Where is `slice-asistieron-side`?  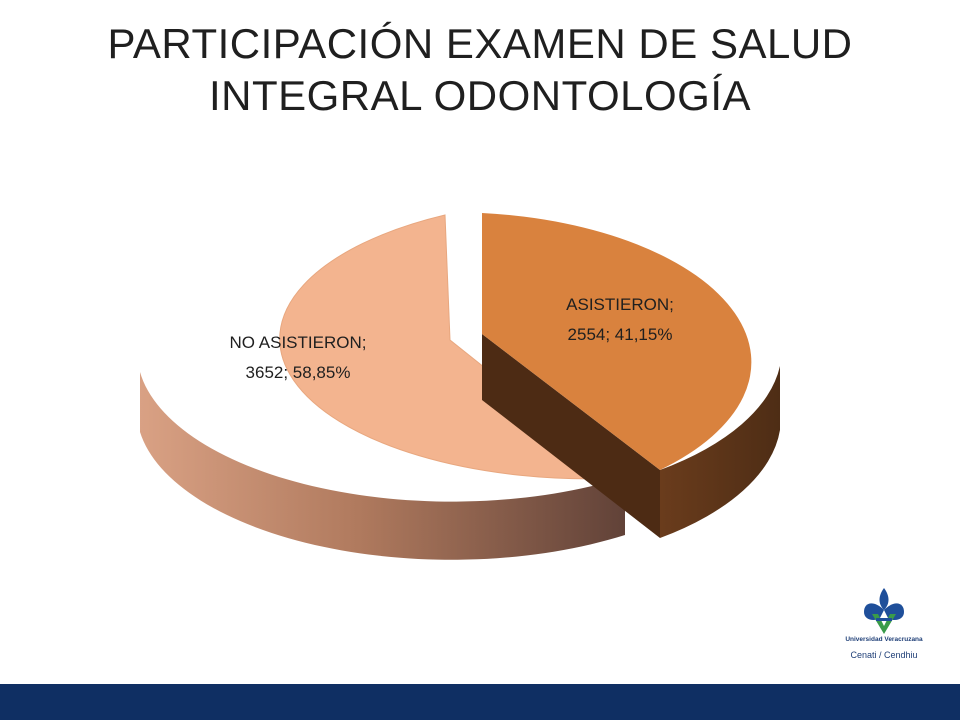
slice-asistieron-side is located at coordinates (720, 452).